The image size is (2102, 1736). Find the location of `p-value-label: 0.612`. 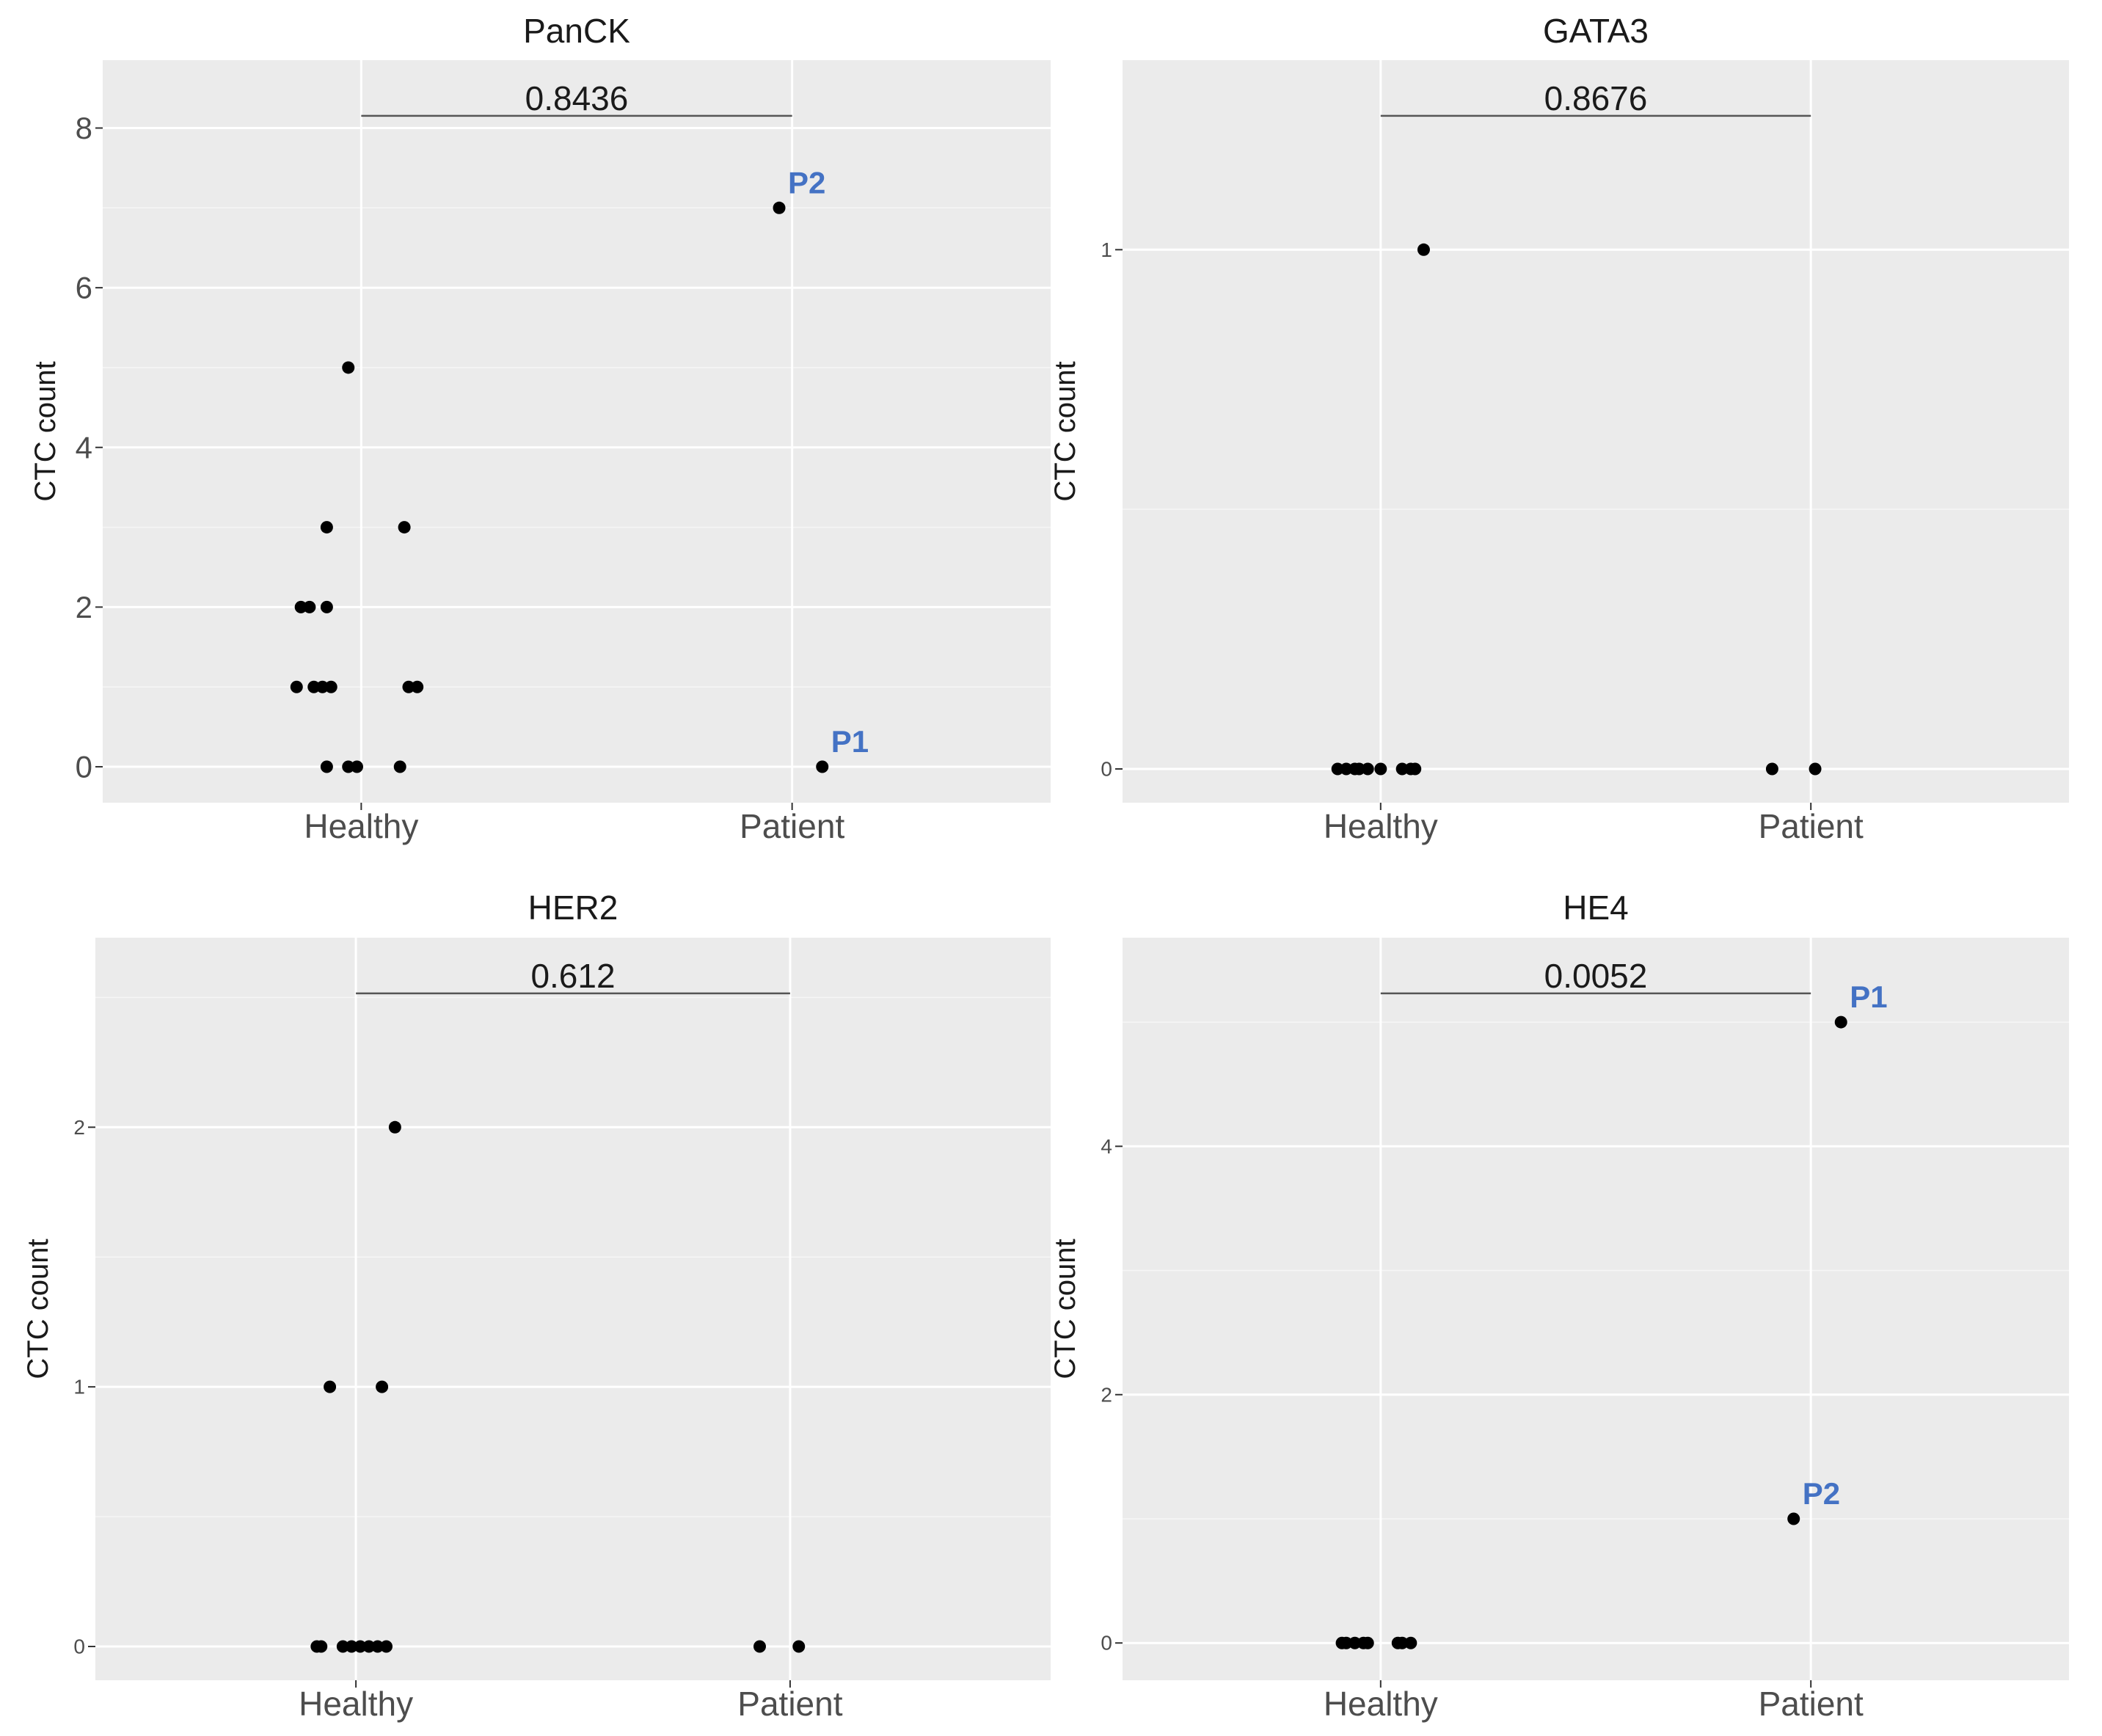

p-value-label: 0.612 is located at coordinates (572, 976).